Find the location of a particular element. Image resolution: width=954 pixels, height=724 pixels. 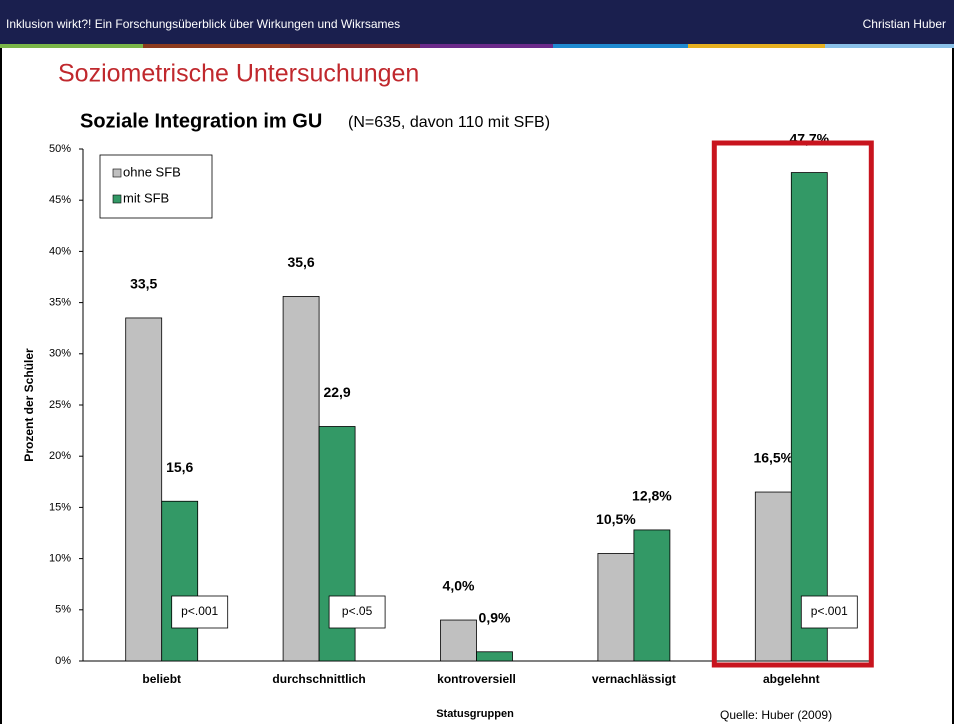

value-label: 16,5% is located at coordinates (773, 458).